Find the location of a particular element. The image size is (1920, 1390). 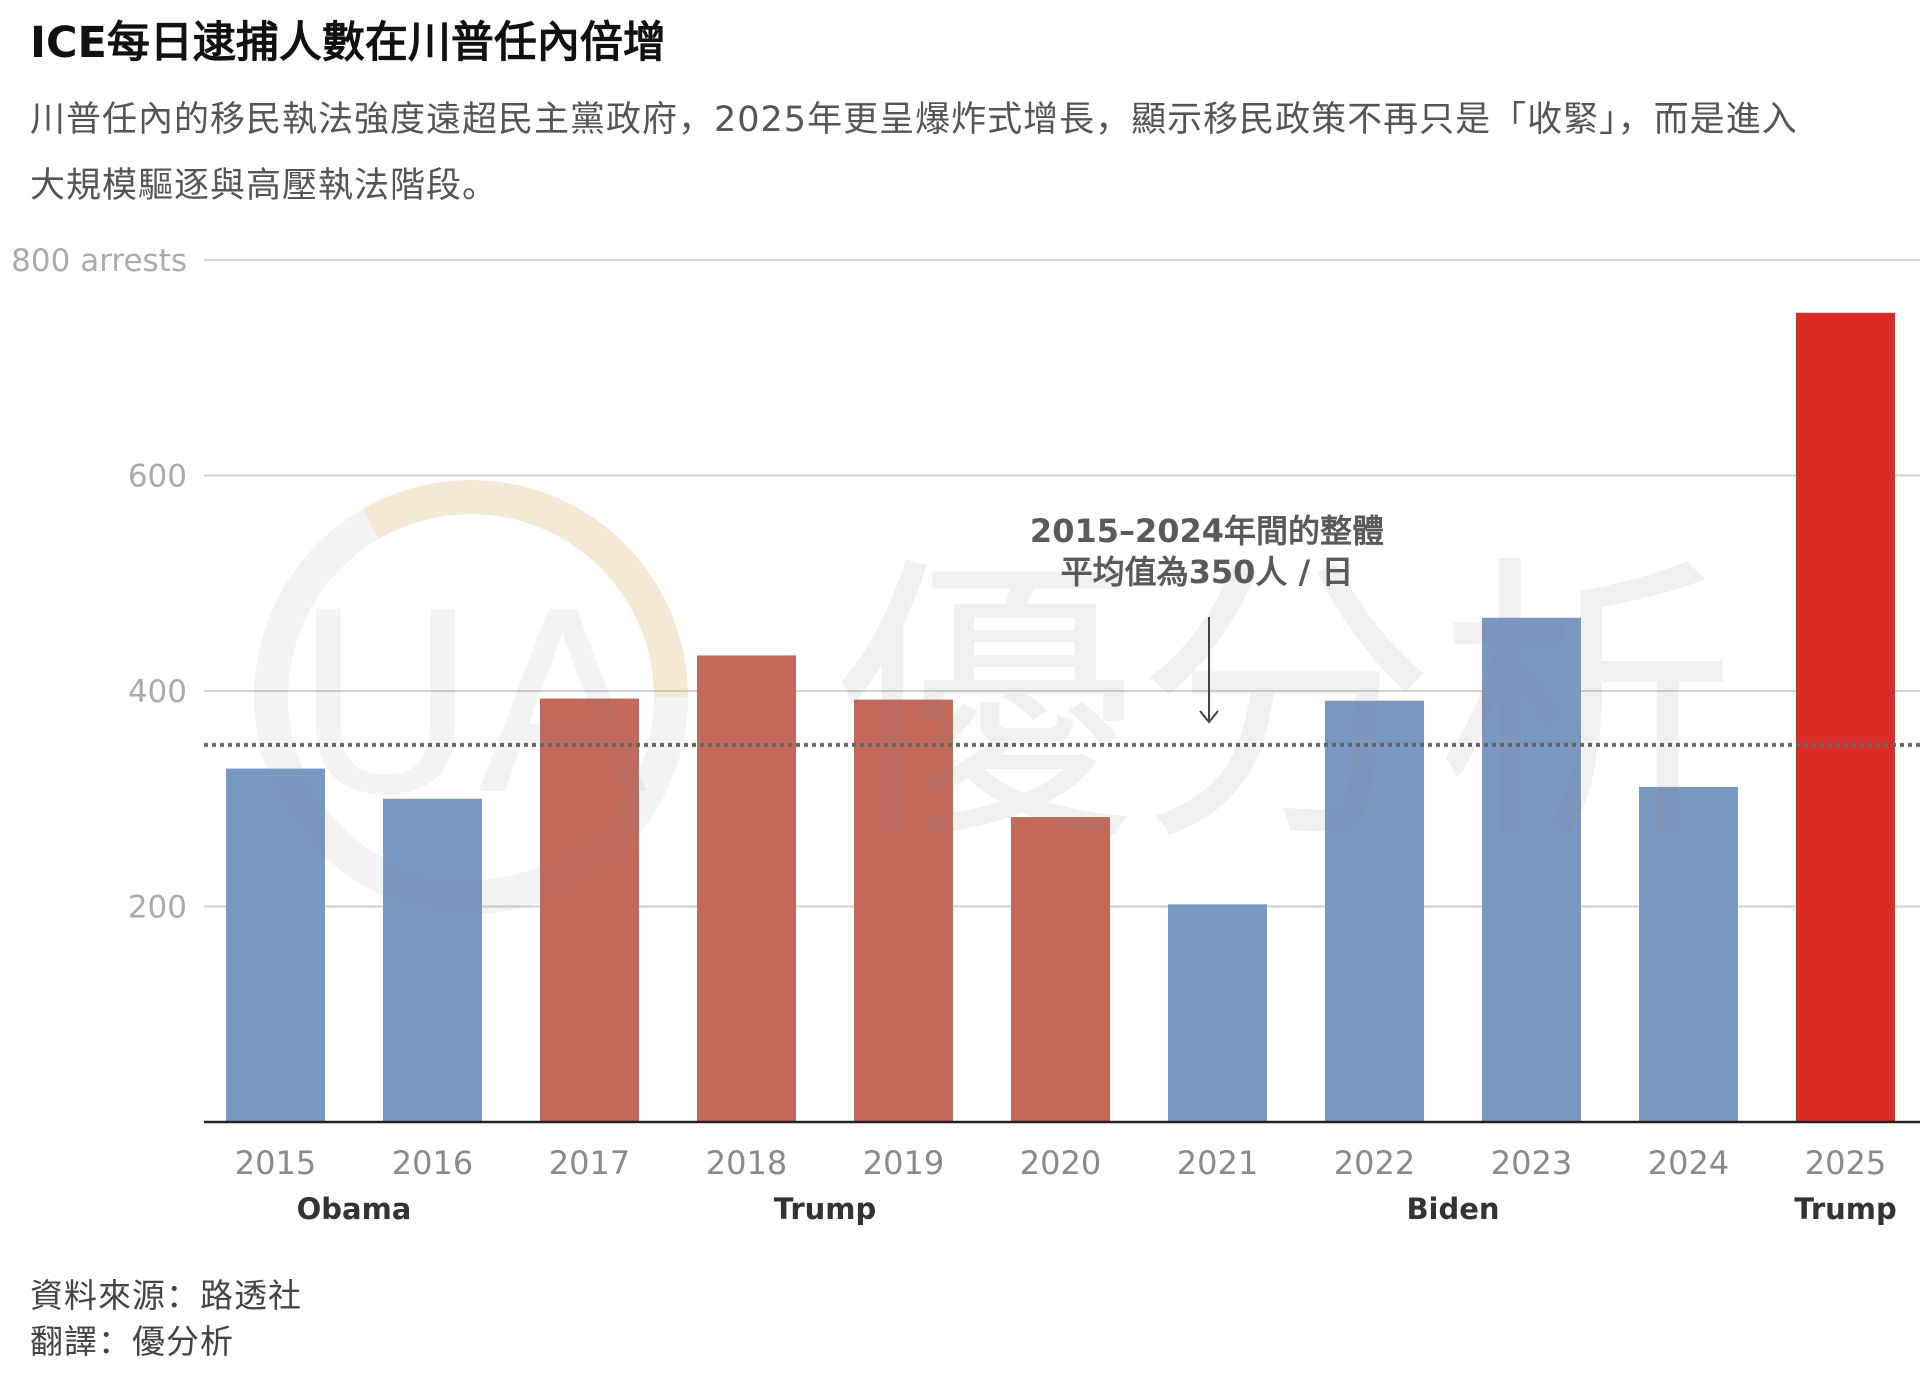

average-annotation-line: 2015–2024年間的整體 is located at coordinates (1207, 531).